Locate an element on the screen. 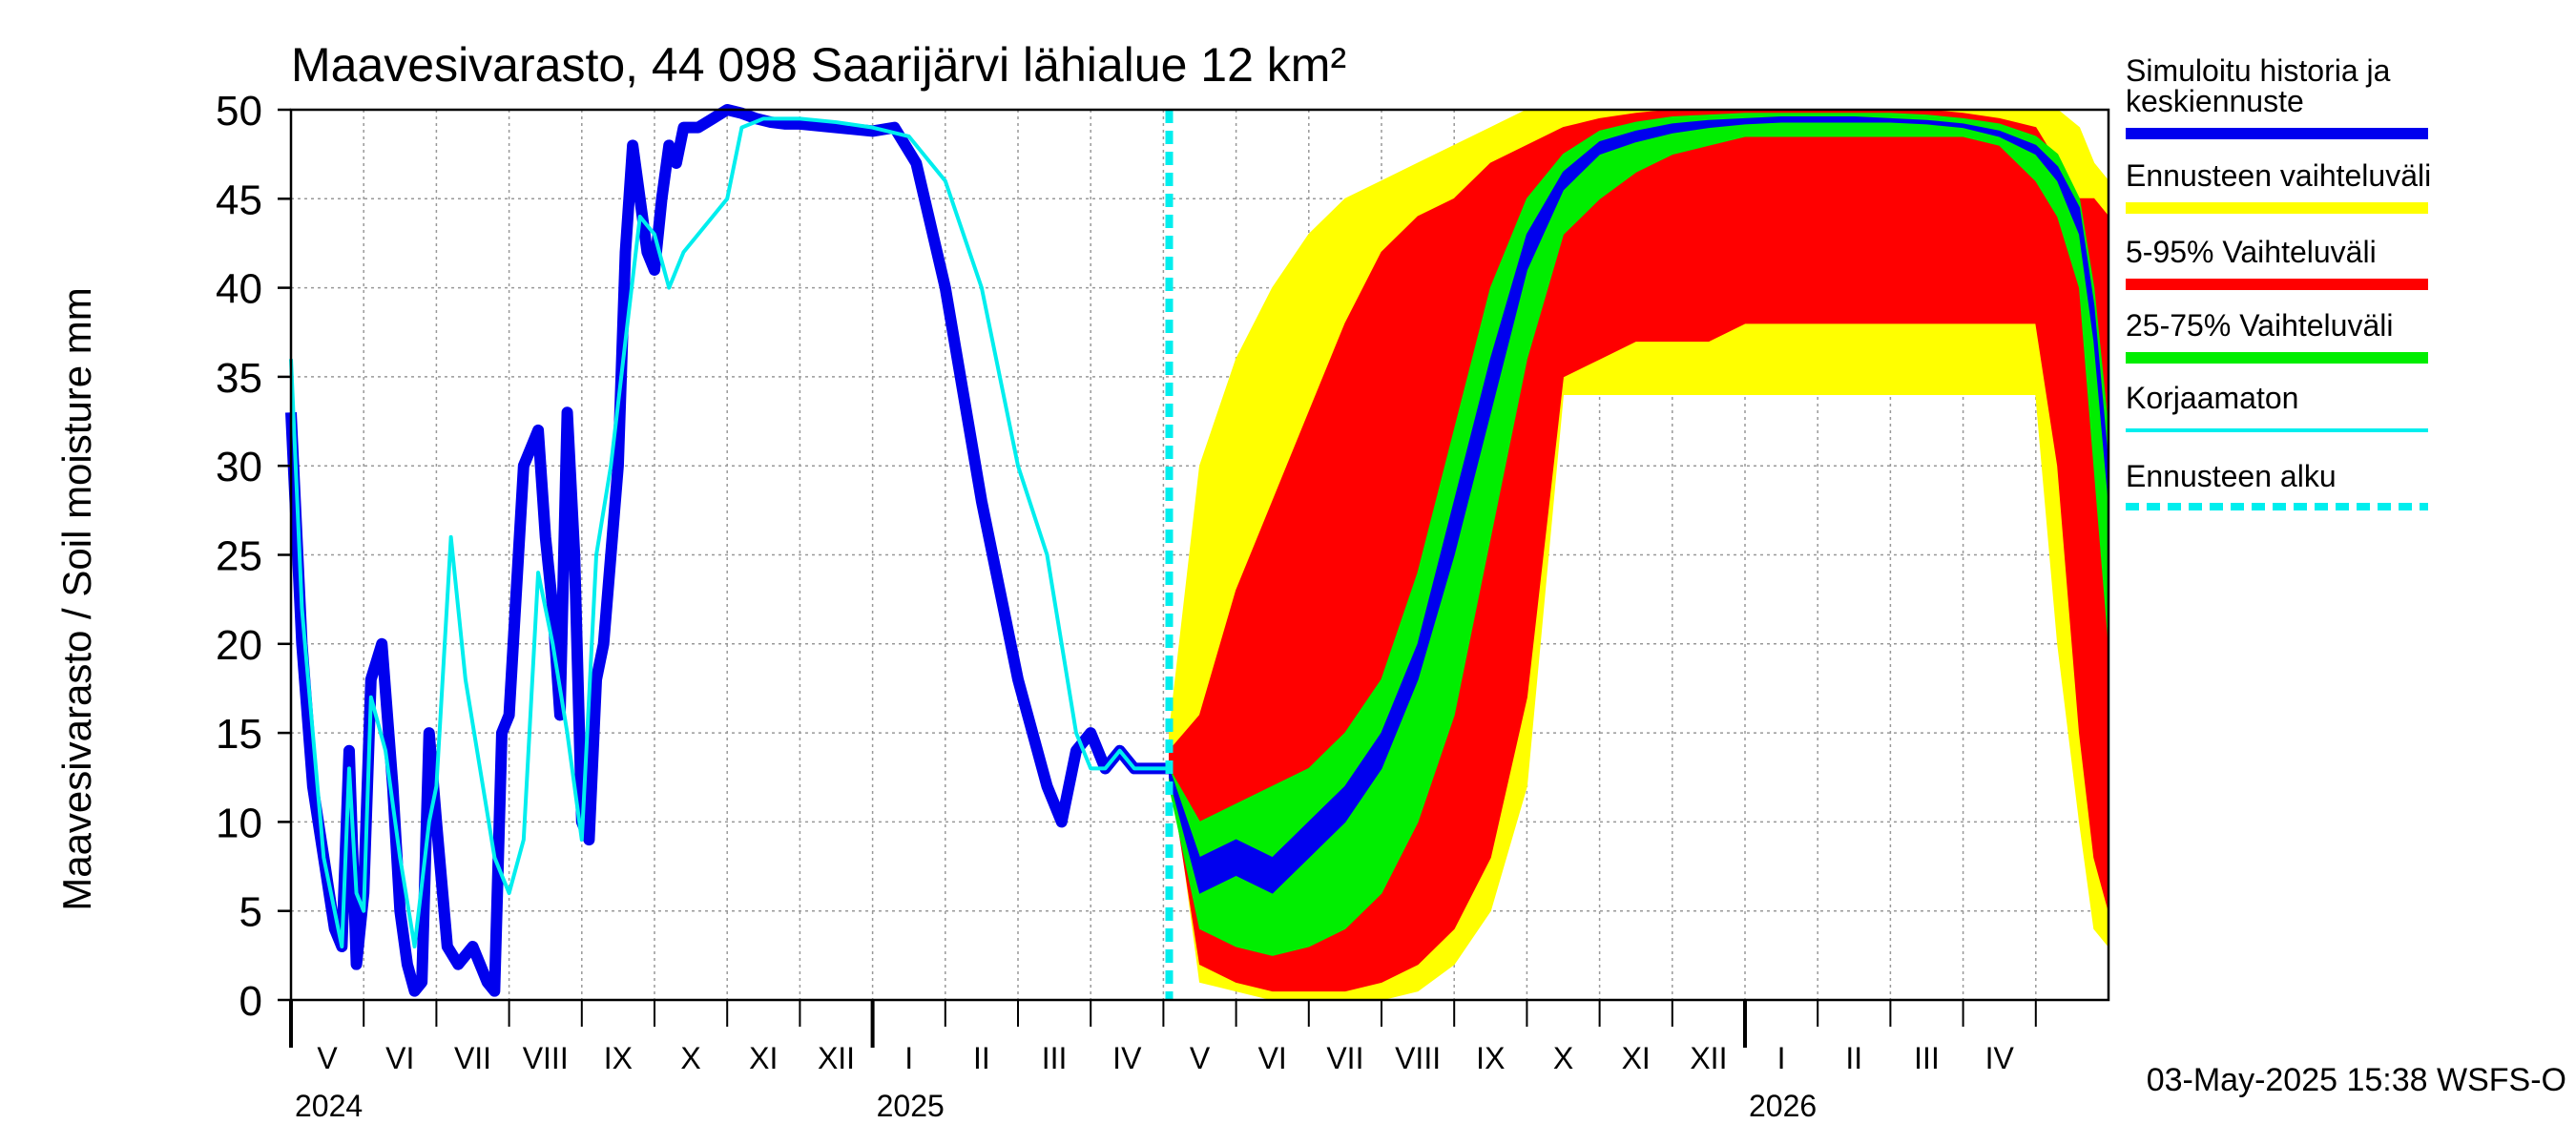  y-tick-label: 5 is located at coordinates (250, 912).